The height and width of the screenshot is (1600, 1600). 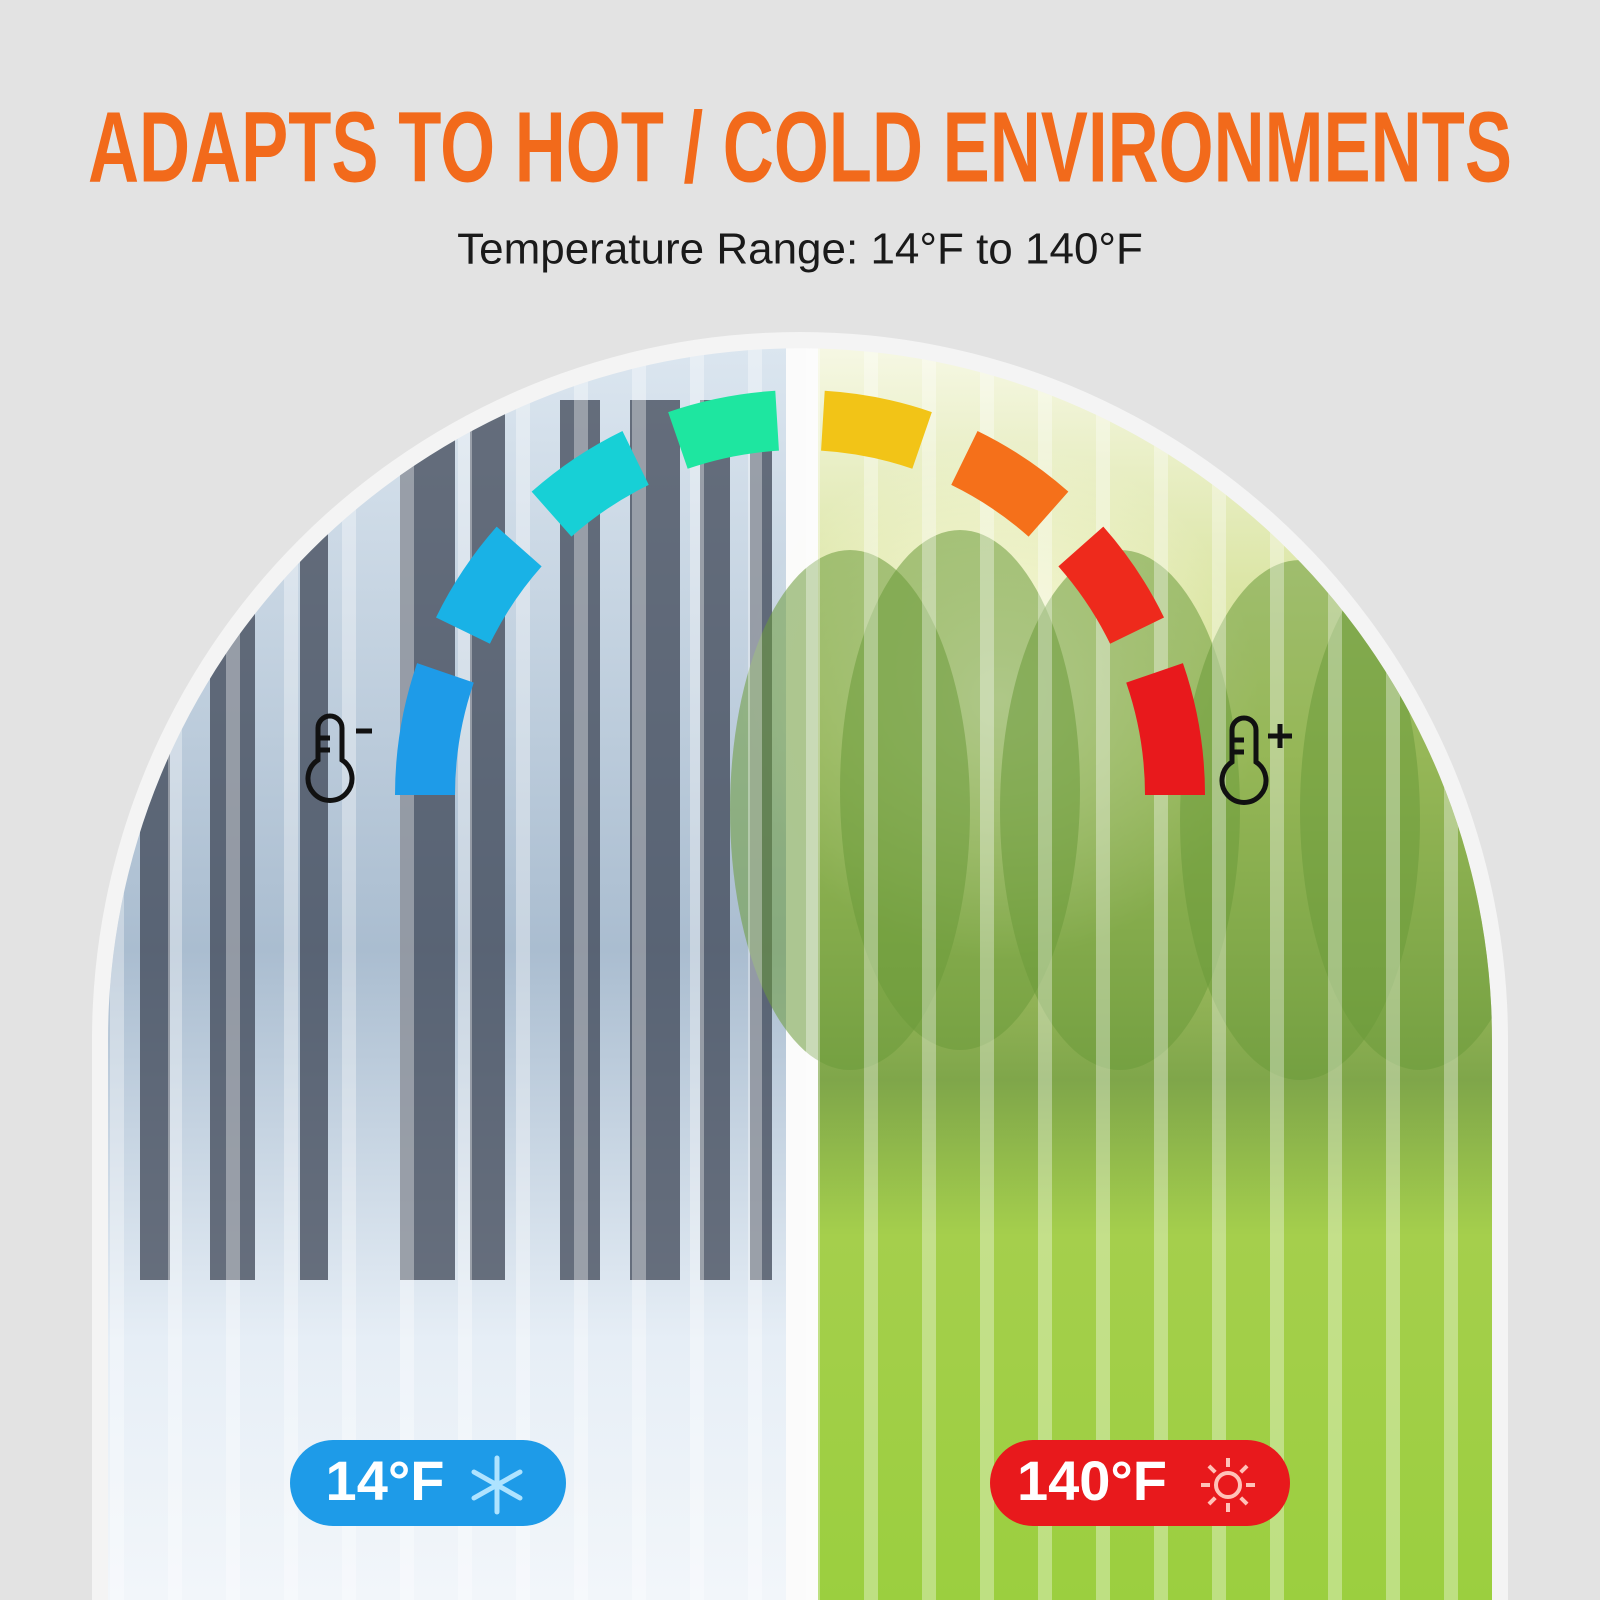 I want to click on gauge, so click(x=800, y=592).